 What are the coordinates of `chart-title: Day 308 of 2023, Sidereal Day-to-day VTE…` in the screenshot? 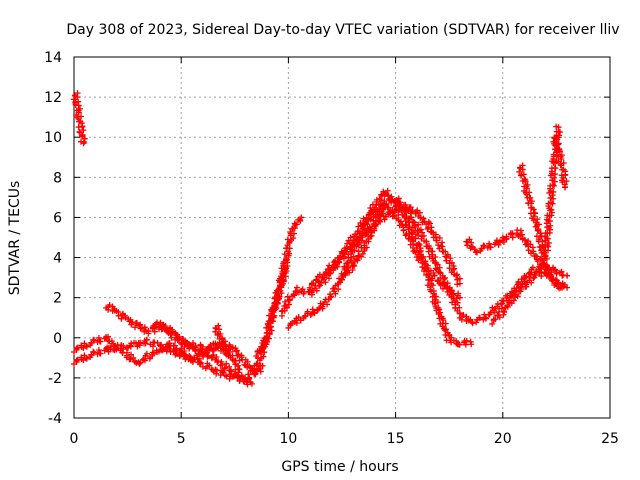 It's located at (342, 30).